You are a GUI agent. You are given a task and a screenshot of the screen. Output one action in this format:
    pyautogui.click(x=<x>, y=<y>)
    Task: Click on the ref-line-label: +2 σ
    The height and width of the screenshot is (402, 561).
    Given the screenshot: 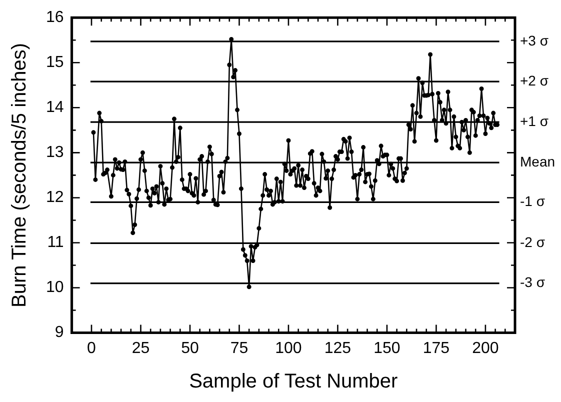 What is the action you would take?
    pyautogui.click(x=534, y=80)
    